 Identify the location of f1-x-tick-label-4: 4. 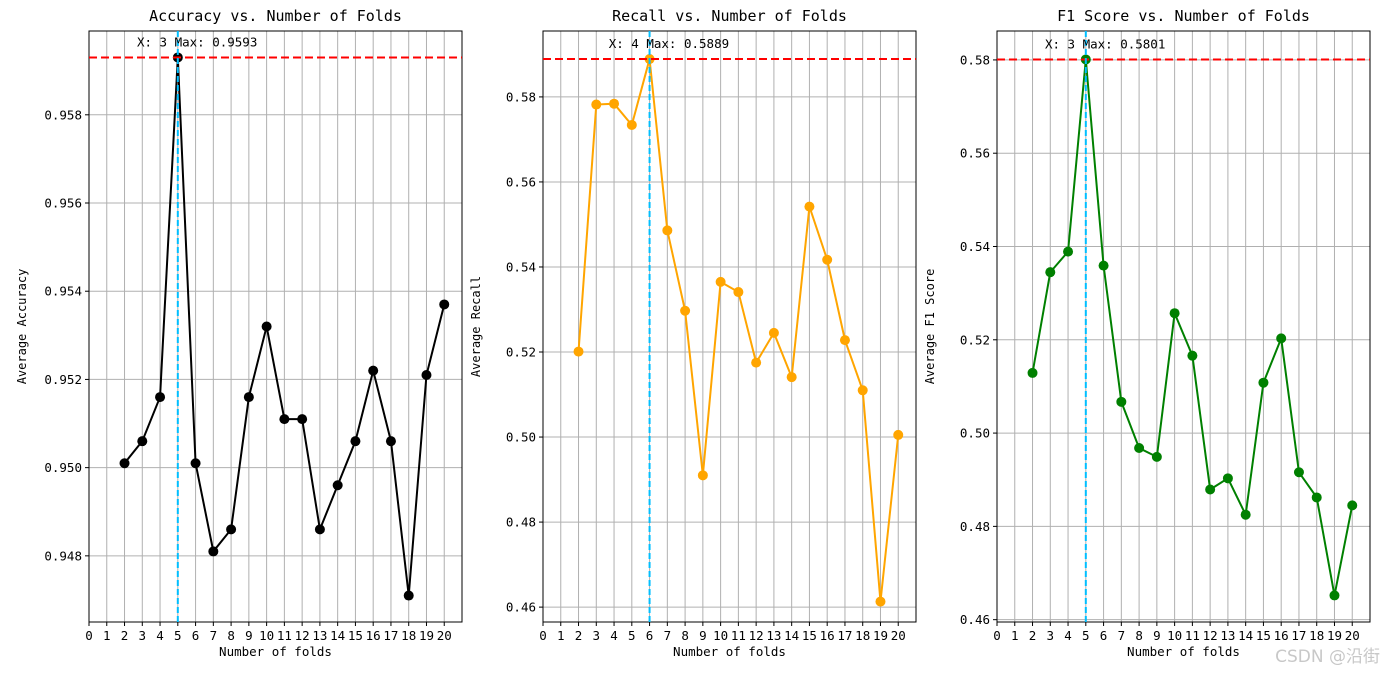
(1068, 635).